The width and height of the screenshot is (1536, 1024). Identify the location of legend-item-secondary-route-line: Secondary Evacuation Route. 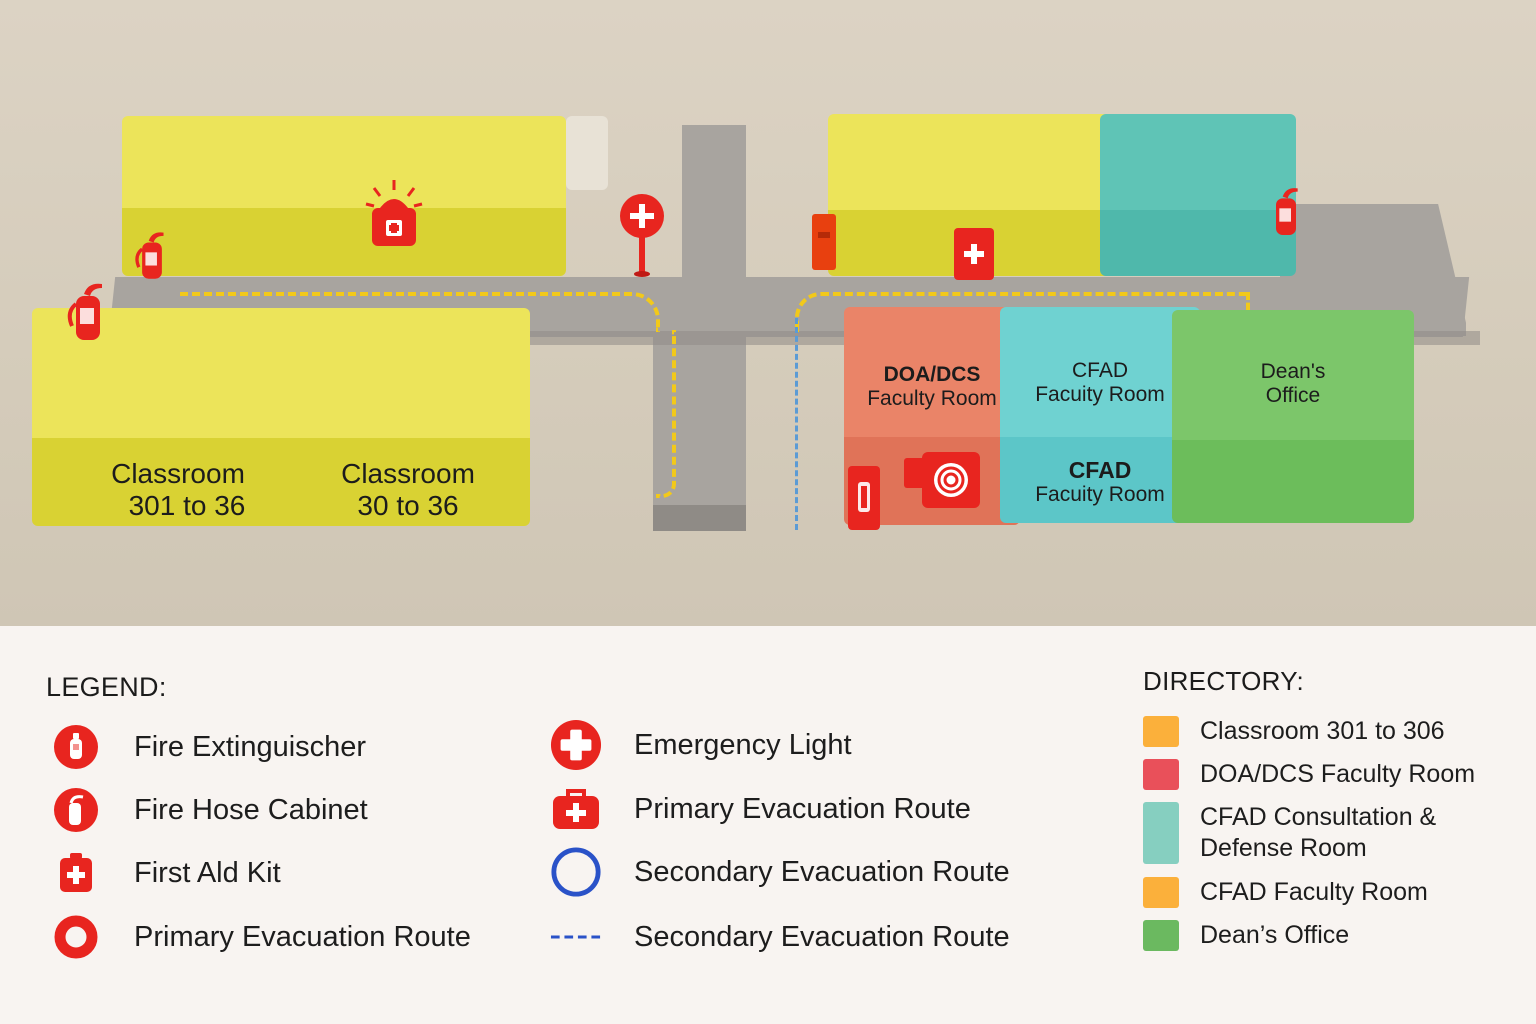
(780, 937).